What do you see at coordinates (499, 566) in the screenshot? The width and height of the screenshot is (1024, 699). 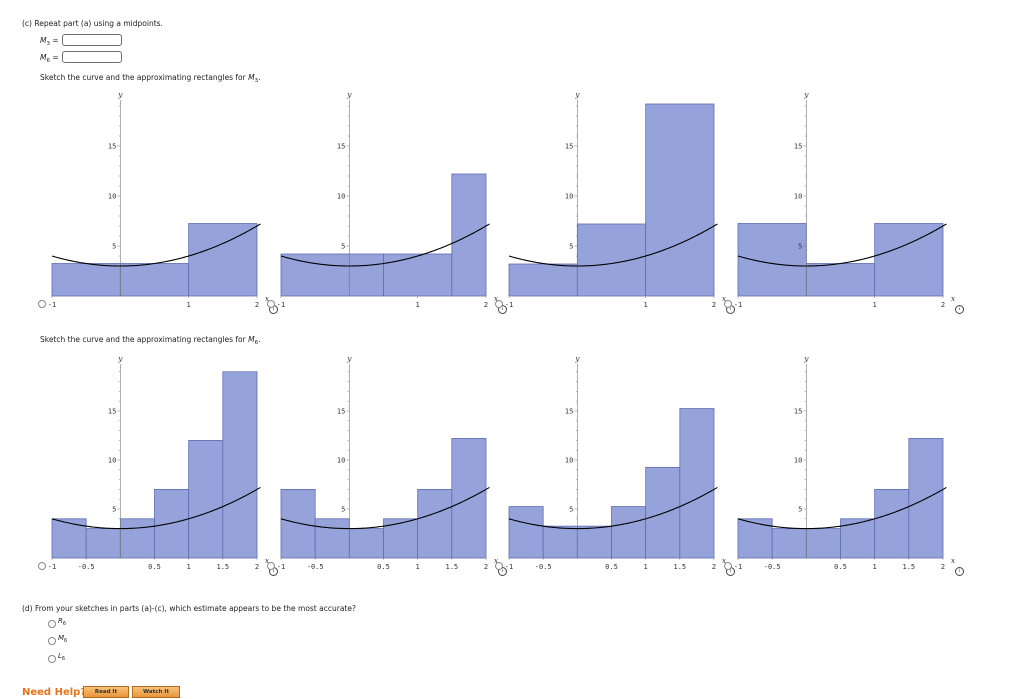 I see `graph-choice-7-radio` at bounding box center [499, 566].